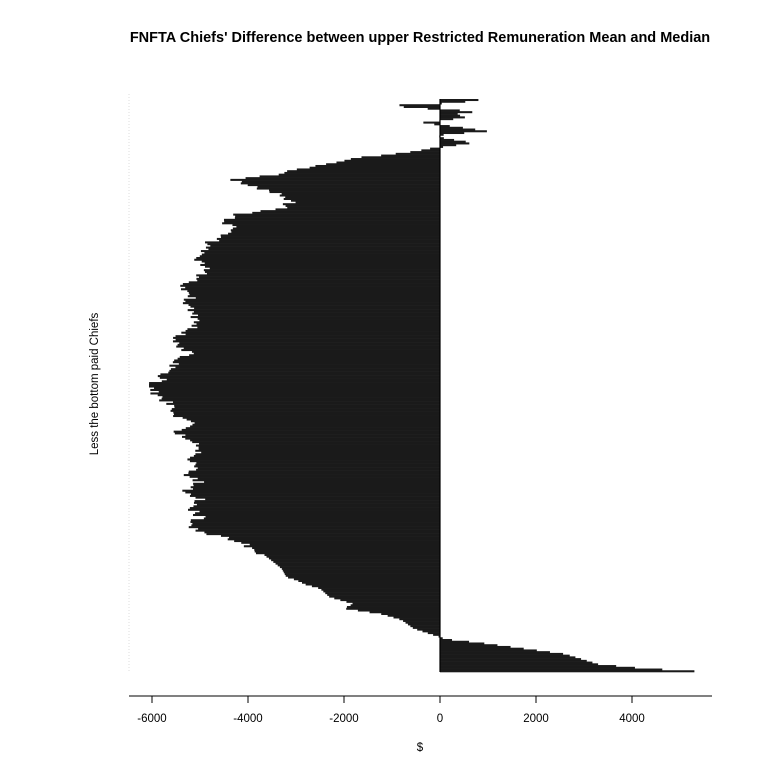  Describe the element at coordinates (391, 710) in the screenshot. I see `x-axis-ticks: -6000 -4000 -2000 0 2000 4000` at that location.